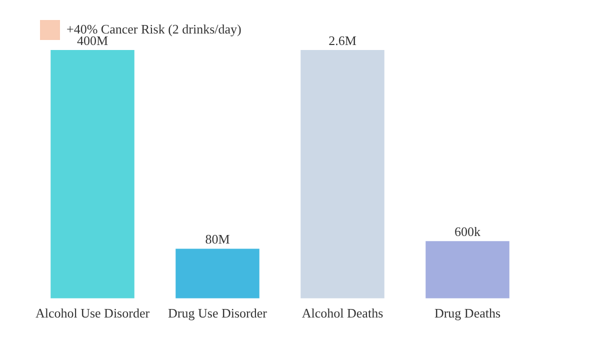 The width and height of the screenshot is (600, 340). What do you see at coordinates (467, 231) in the screenshot?
I see `data-label: 600k` at bounding box center [467, 231].